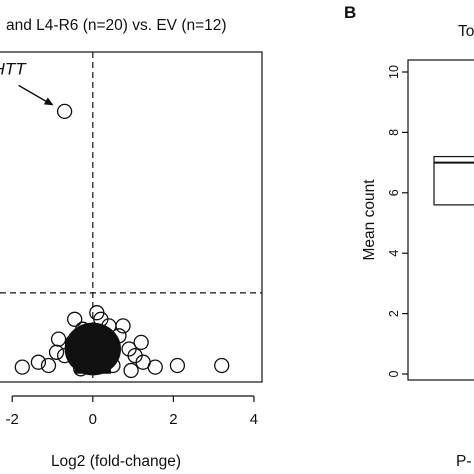 The image size is (474, 474). Describe the element at coordinates (132, 411) in the screenshot. I see `panel-a-x-axis: -2 0 2 4` at that location.